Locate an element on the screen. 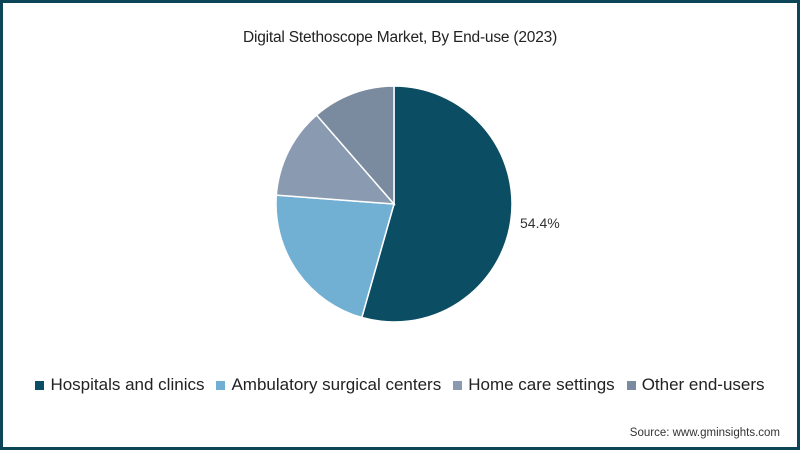 The image size is (800, 450). legend-label: Home care settings is located at coordinates (541, 384).